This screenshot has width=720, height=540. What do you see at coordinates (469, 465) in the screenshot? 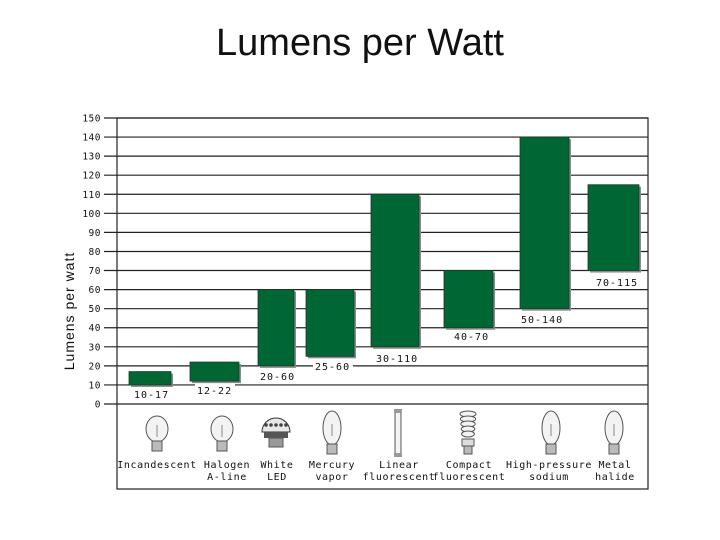
I see `category-label: Compact` at bounding box center [469, 465].